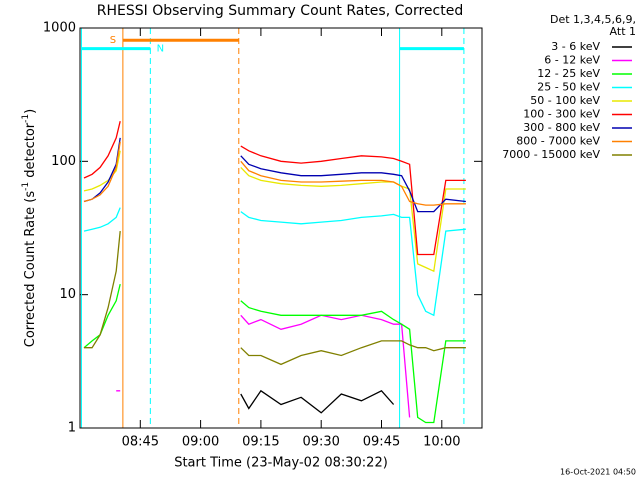 This screenshot has width=640, height=480. What do you see at coordinates (551, 154) in the screenshot?
I see `legend-label: 7000 - 15000 keV` at bounding box center [551, 154].